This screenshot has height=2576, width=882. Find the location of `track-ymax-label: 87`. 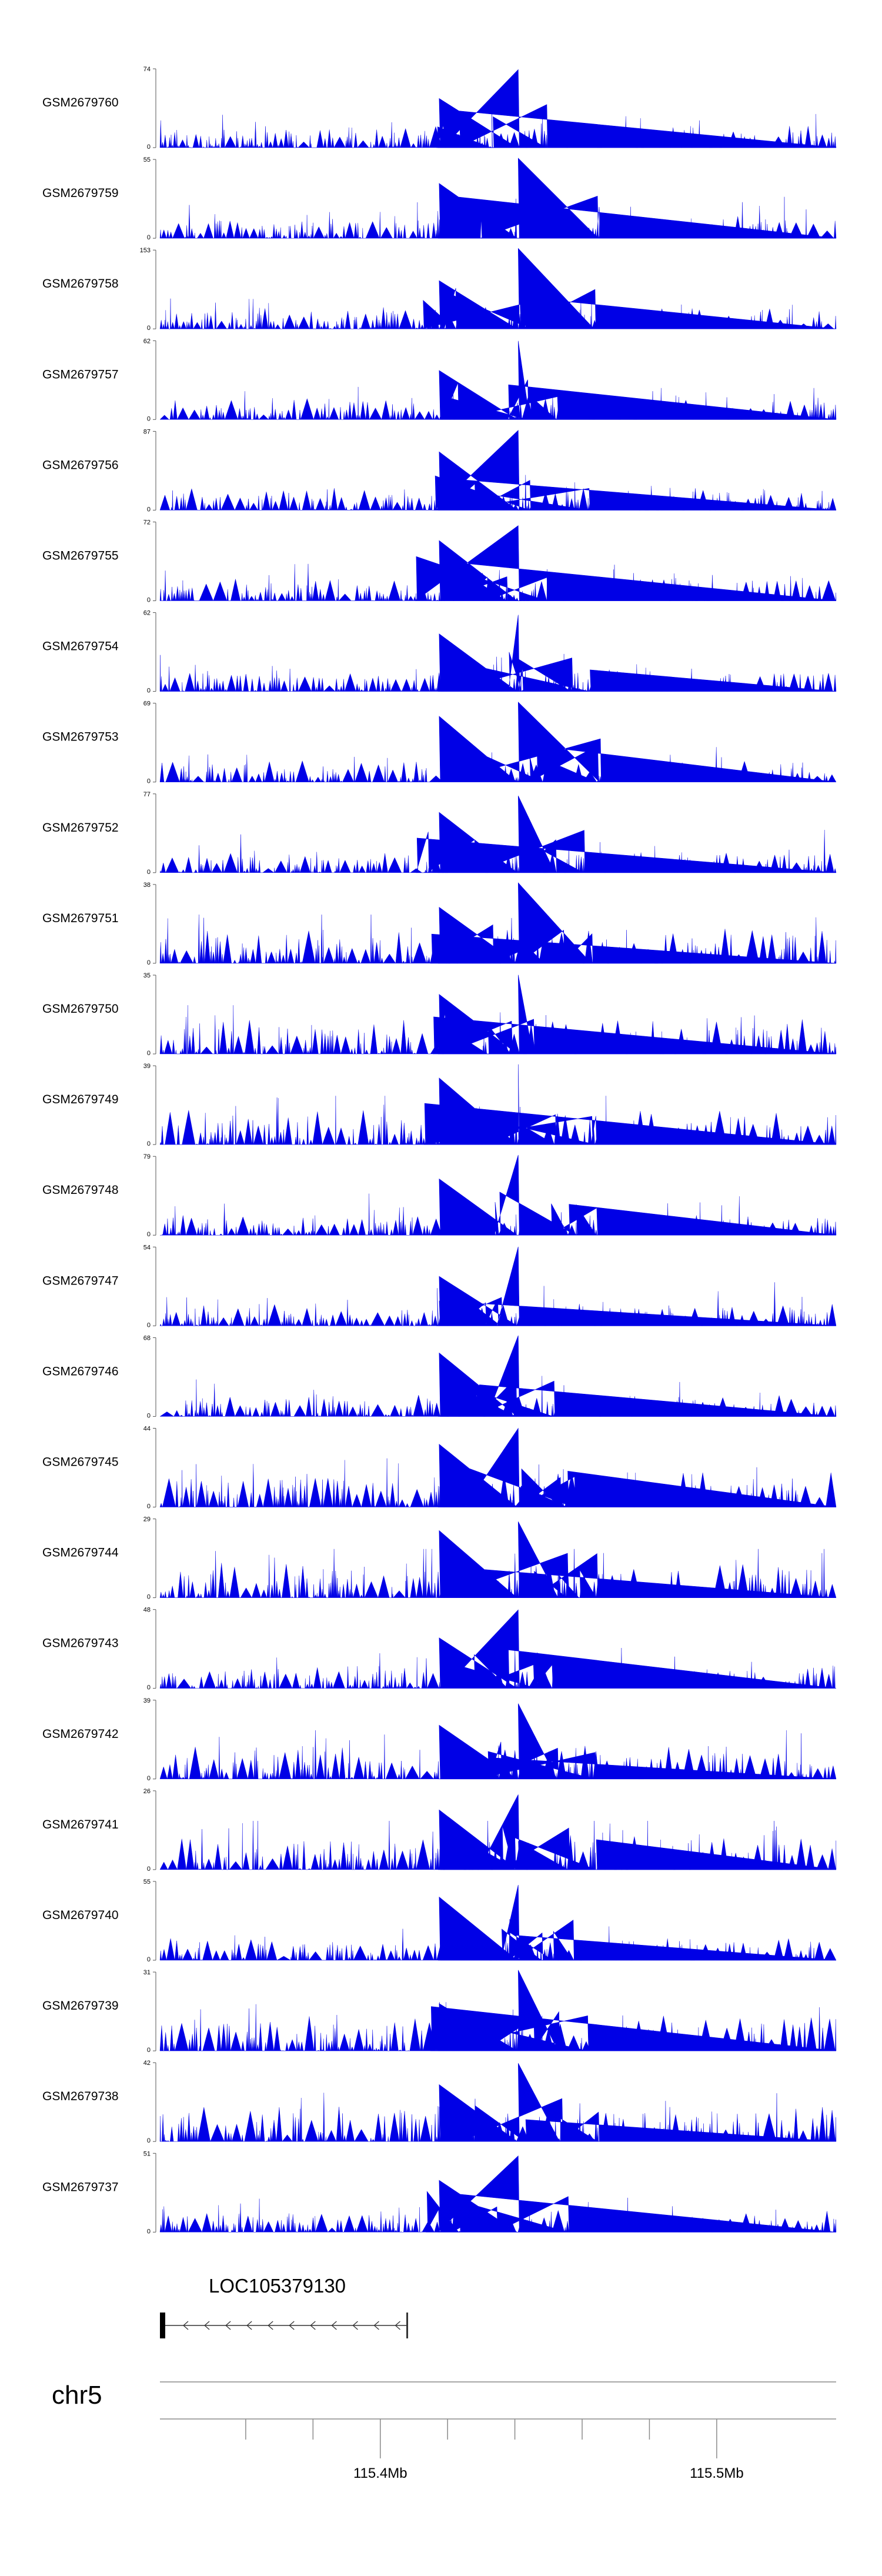

track-ymax-label: 87 is located at coordinates (147, 431).